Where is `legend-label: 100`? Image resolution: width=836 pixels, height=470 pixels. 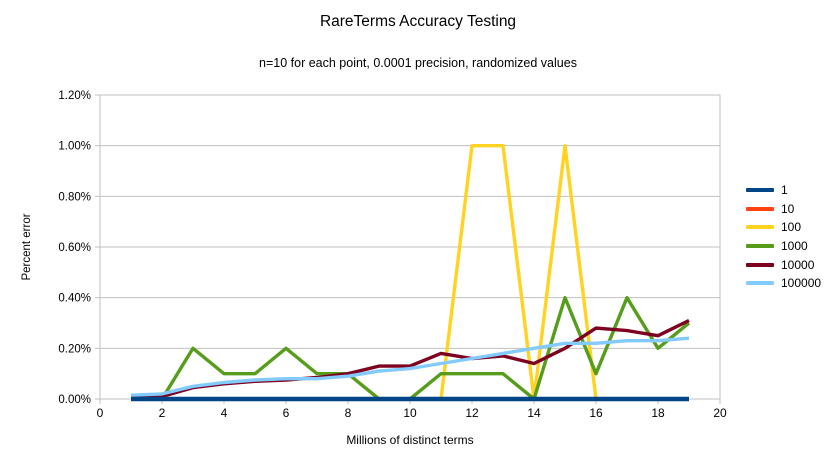 legend-label: 100 is located at coordinates (791, 227).